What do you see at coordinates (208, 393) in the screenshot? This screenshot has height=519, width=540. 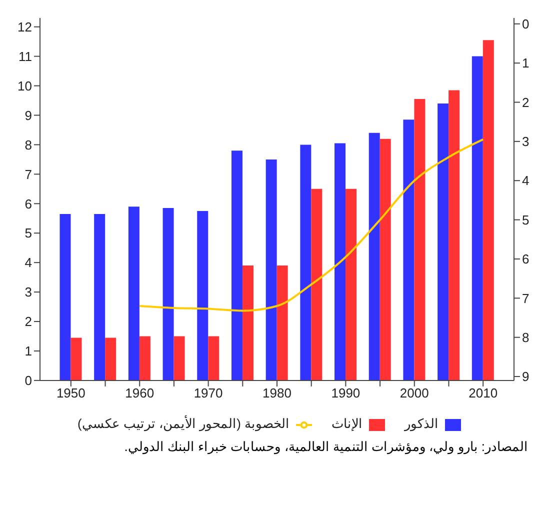 I see `x-tick-label: 1970` at bounding box center [208, 393].